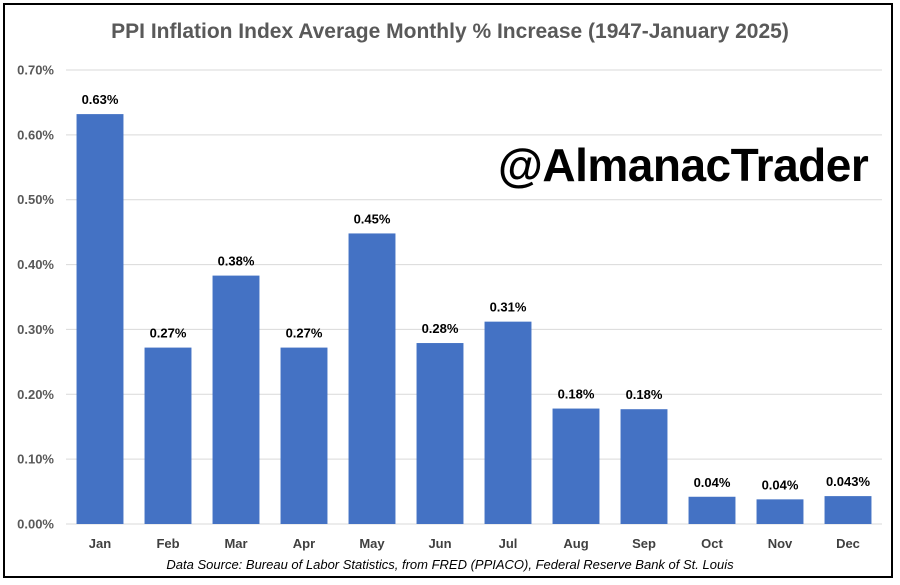  What do you see at coordinates (100, 543) in the screenshot?
I see `x-tick-label: Jan` at bounding box center [100, 543].